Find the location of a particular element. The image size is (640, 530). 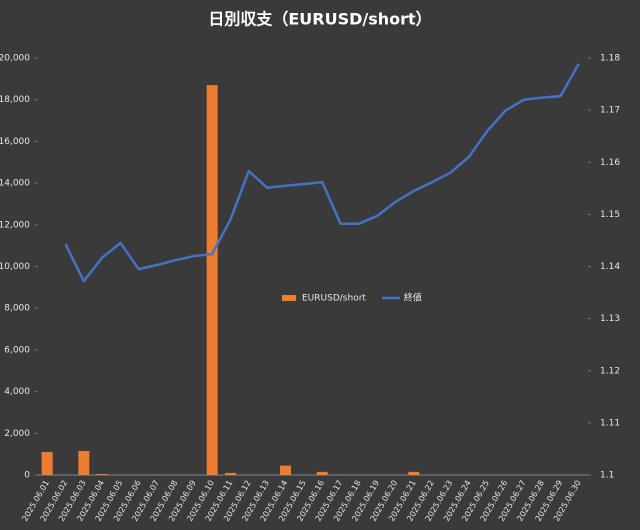

y2-tick-label: 1.18 is located at coordinates (610, 59).